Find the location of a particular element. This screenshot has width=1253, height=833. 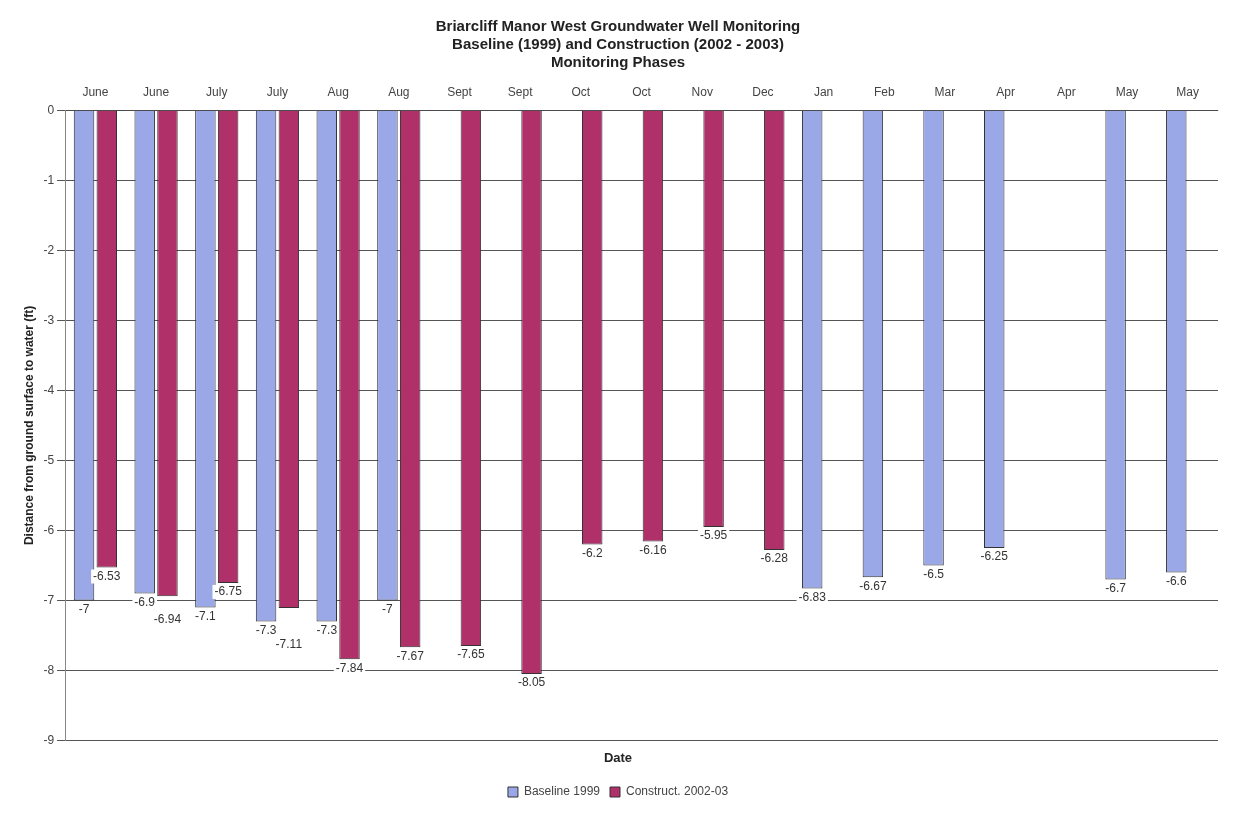

legend-label: Baseline 1999 is located at coordinates (562, 791).